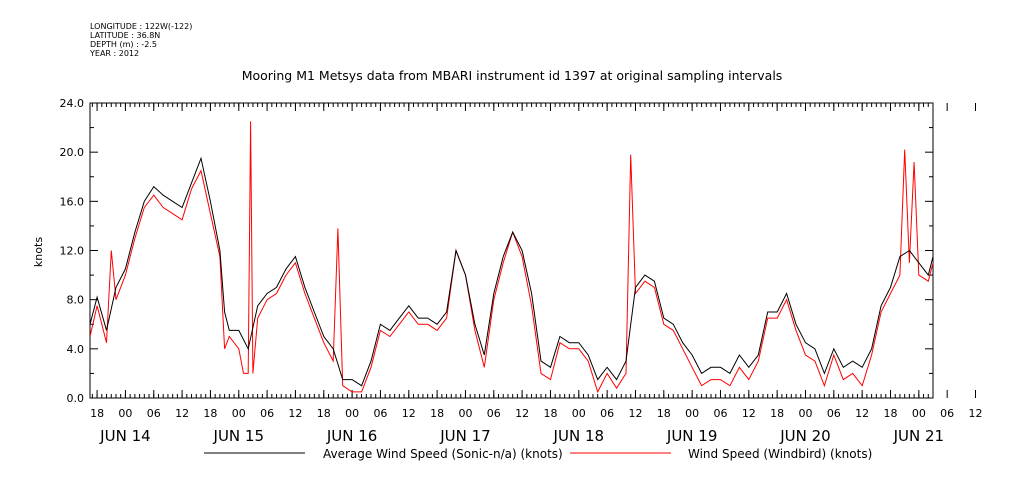 This screenshot has height=504, width=1009. I want to click on y-tick-label: 16.0, so click(72, 201).